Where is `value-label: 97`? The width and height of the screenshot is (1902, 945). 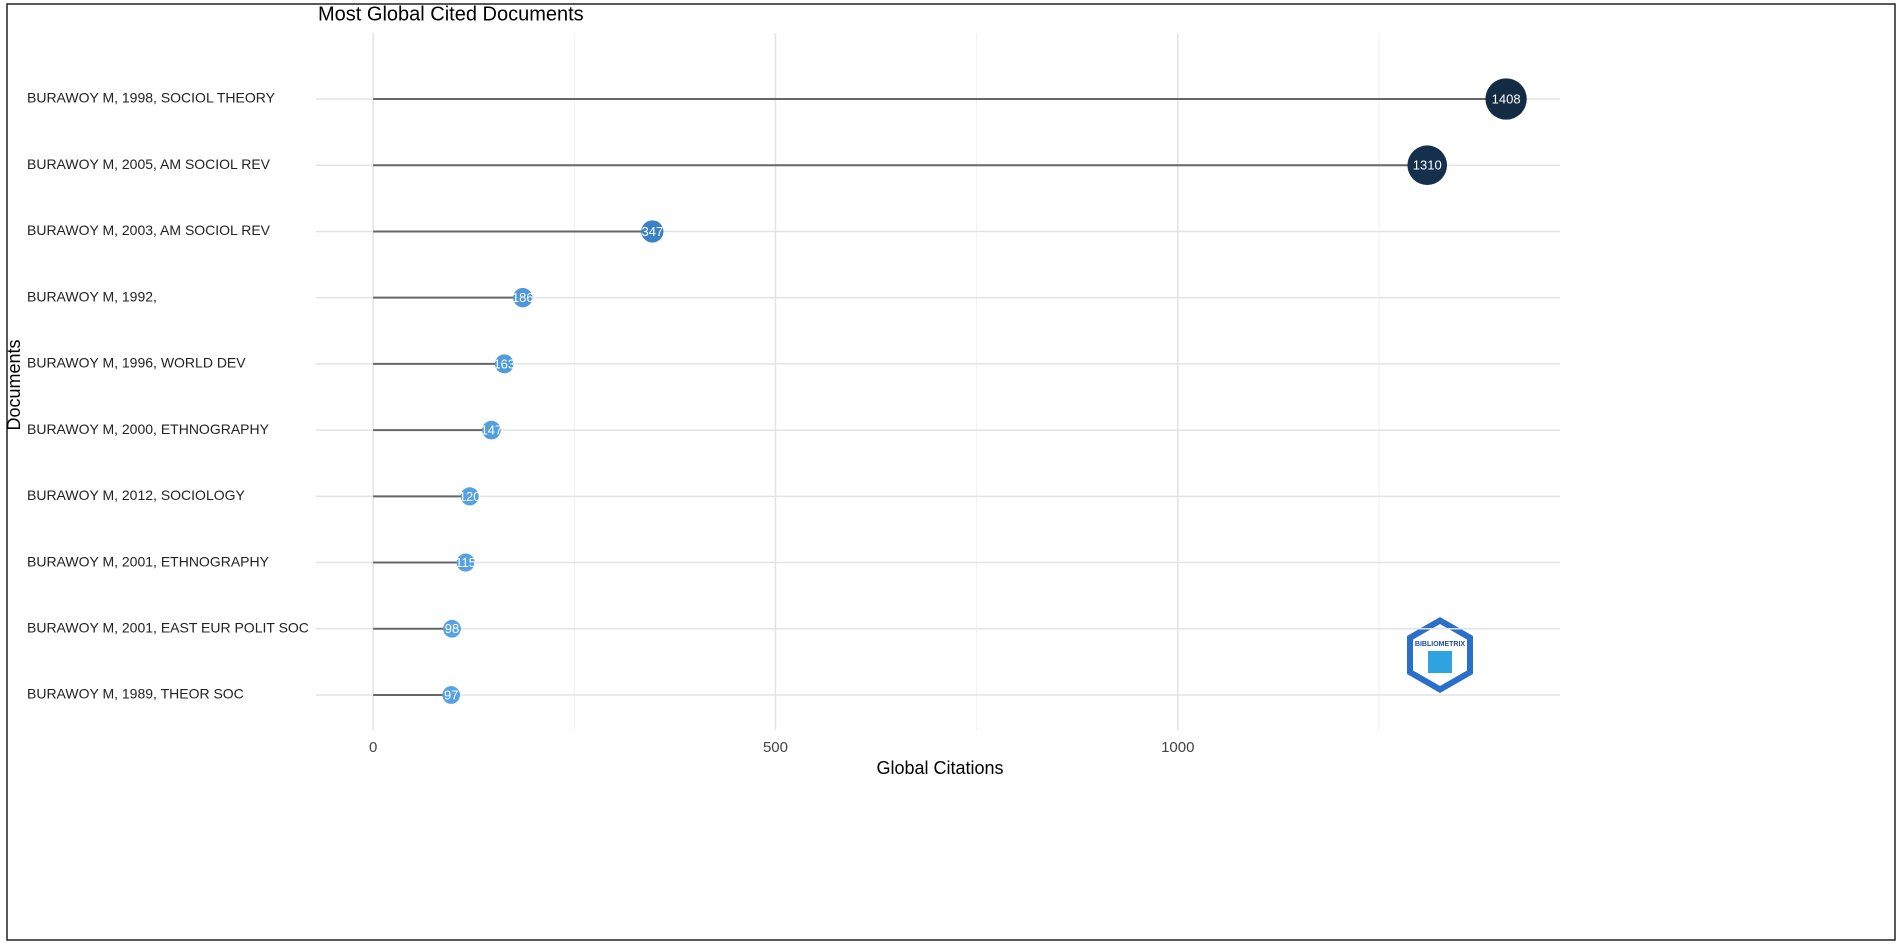 value-label: 97 is located at coordinates (451, 694).